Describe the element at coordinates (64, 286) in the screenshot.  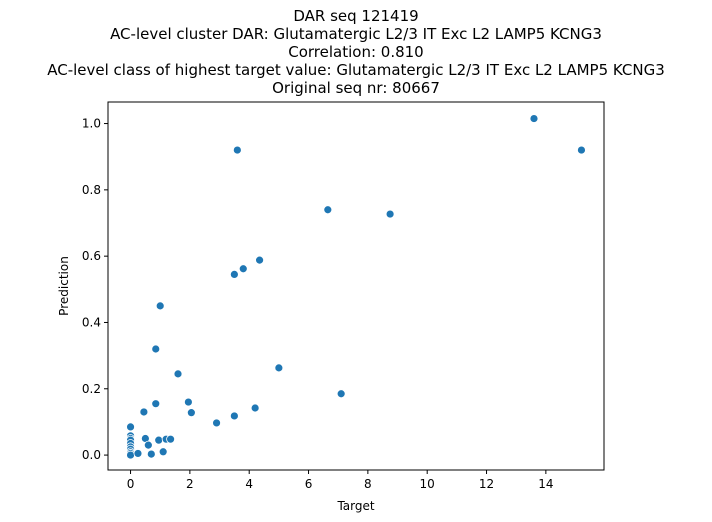
I see `y-axis-label: Prediction` at that location.